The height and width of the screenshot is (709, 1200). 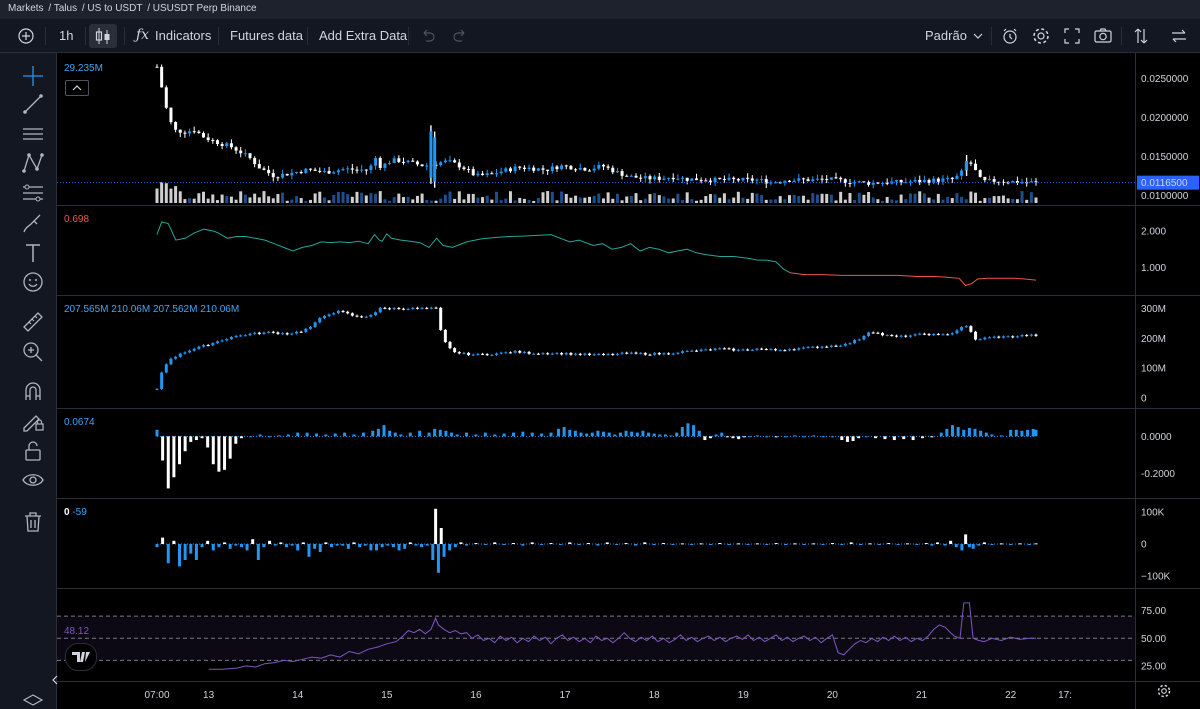 What do you see at coordinates (183, 35) in the screenshot?
I see `indicators-button: Indicators` at bounding box center [183, 35].